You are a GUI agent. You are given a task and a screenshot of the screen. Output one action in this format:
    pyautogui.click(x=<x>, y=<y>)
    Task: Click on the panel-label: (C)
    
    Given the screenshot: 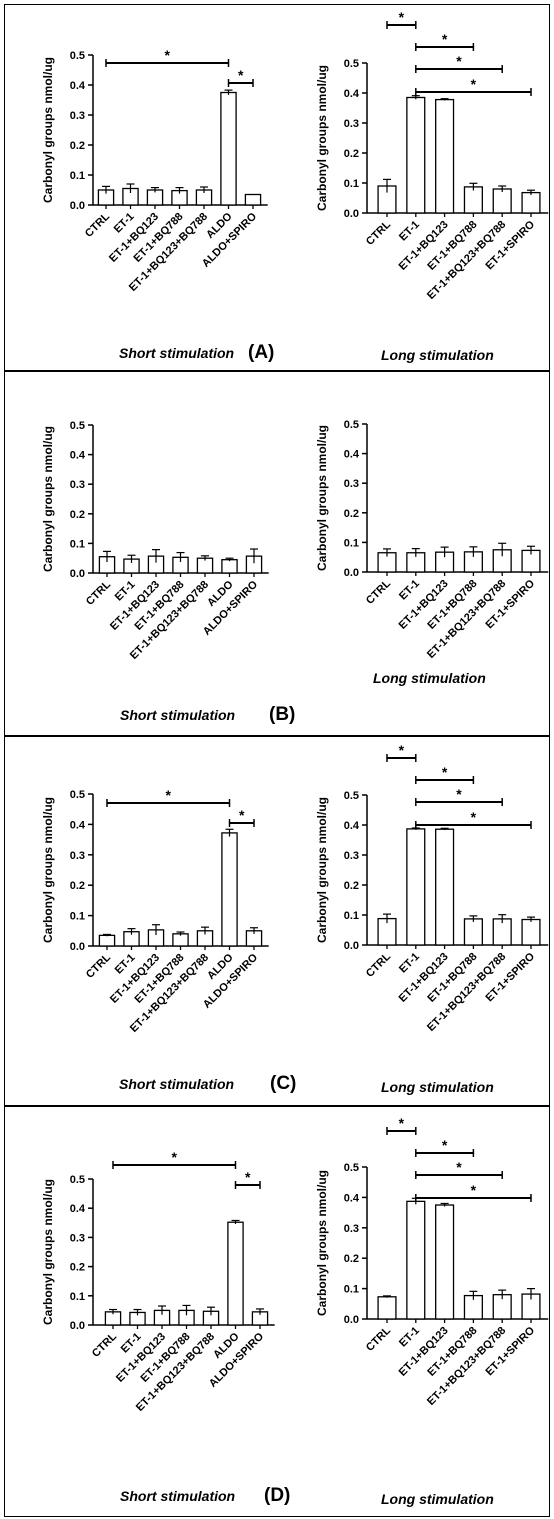 What is the action you would take?
    pyautogui.click(x=283, y=1083)
    